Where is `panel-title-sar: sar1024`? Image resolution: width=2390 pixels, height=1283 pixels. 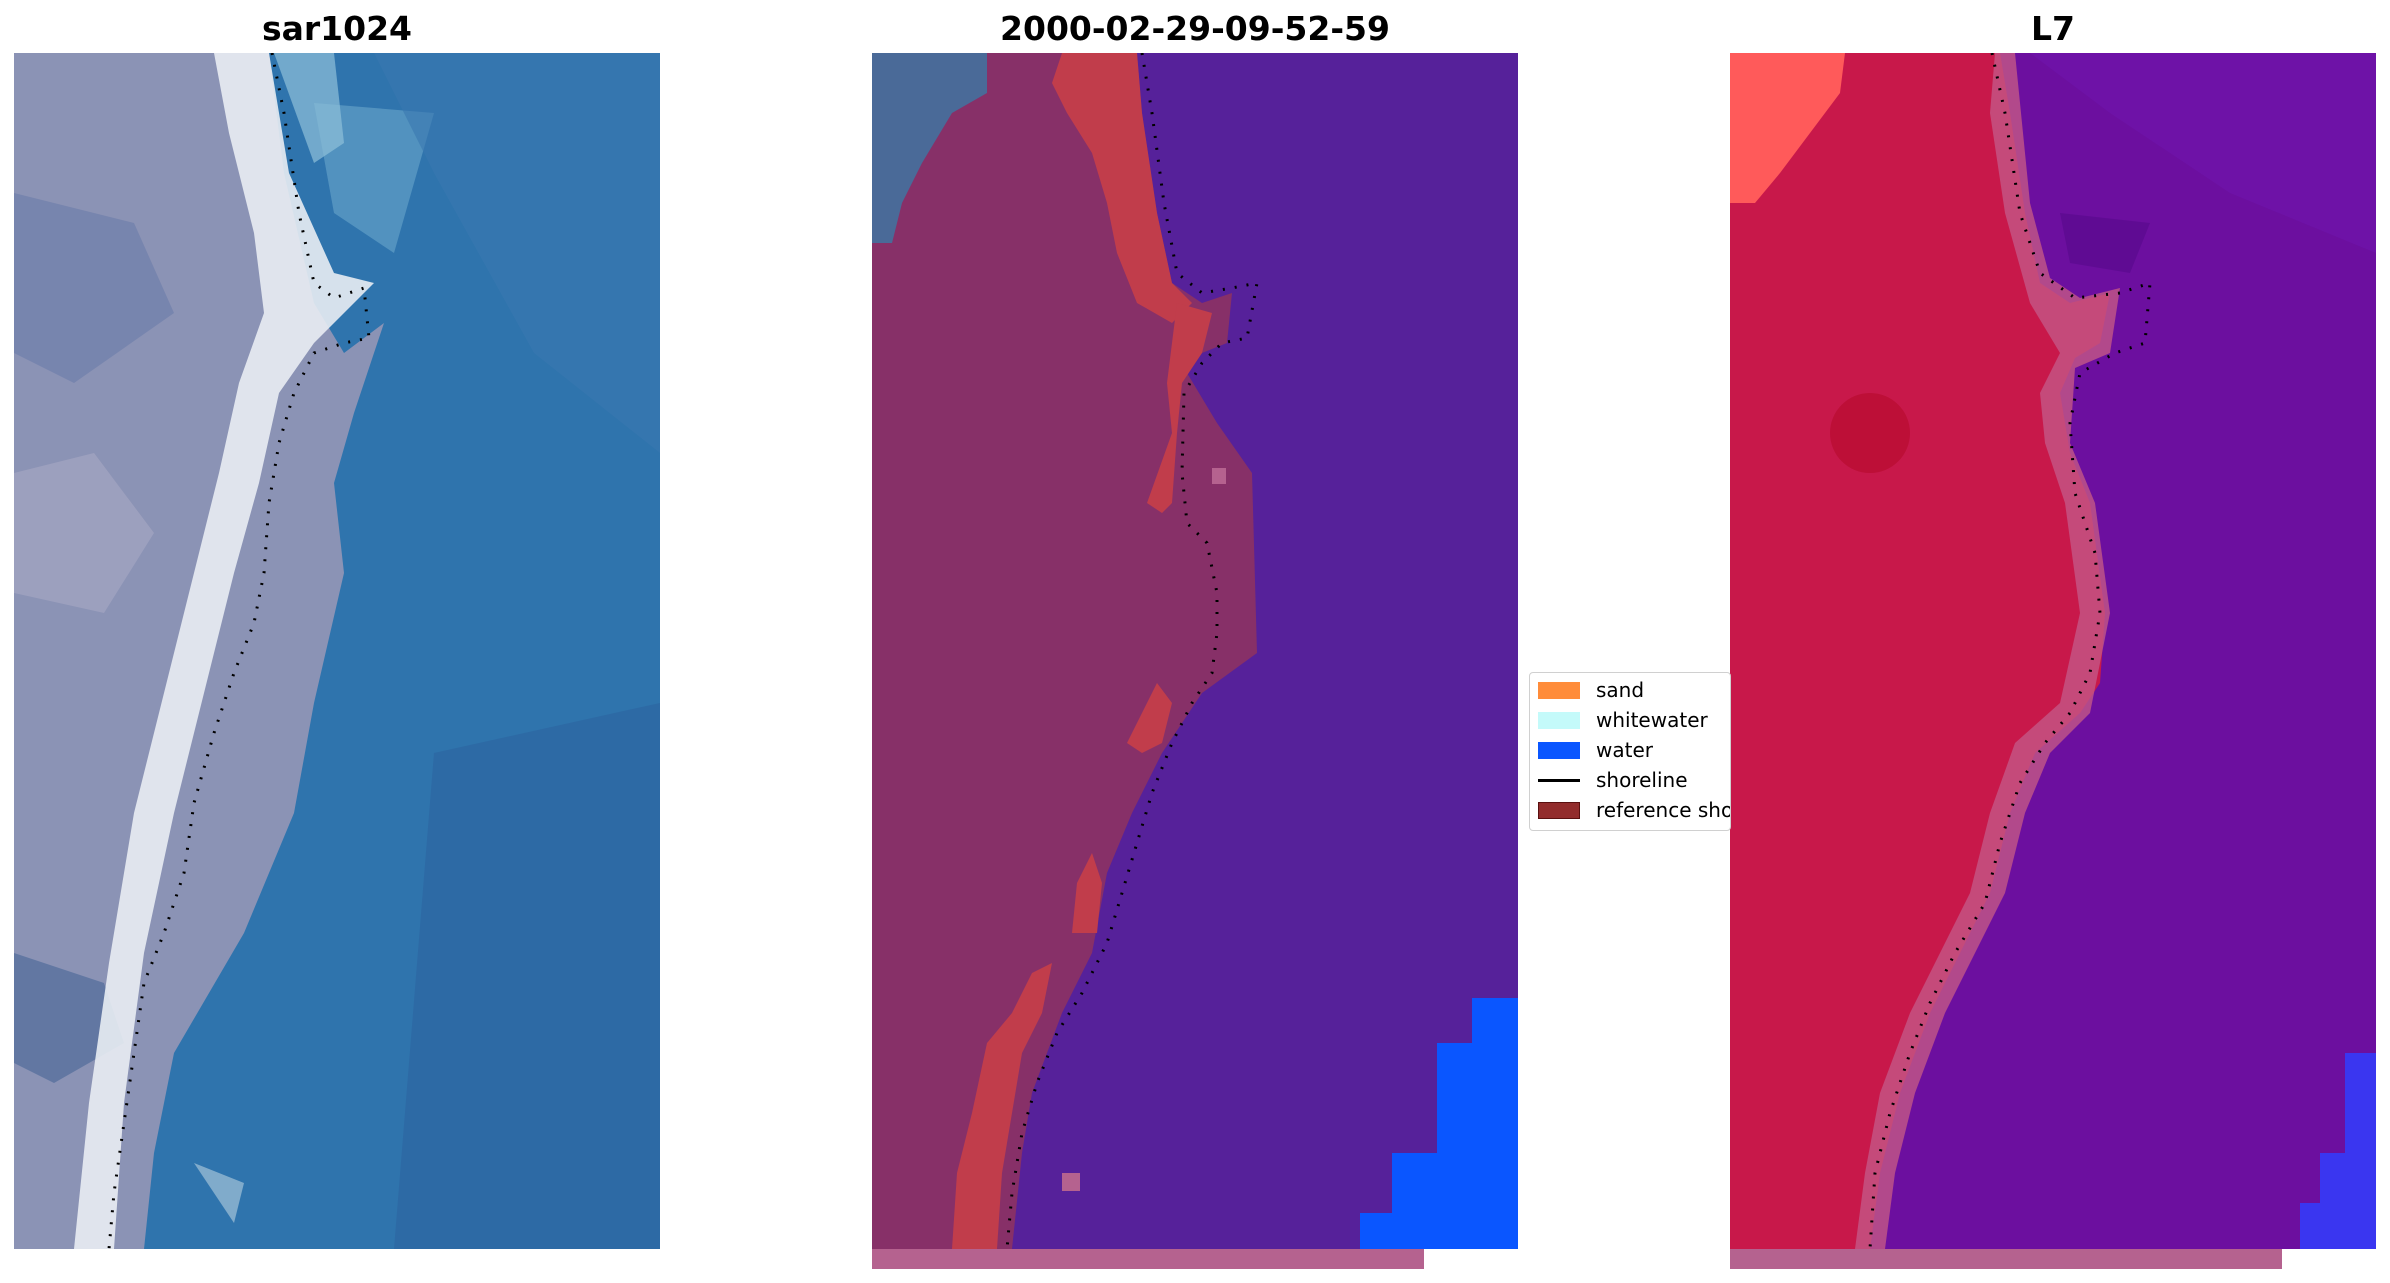 panel-title-sar: sar1024 is located at coordinates (337, 28).